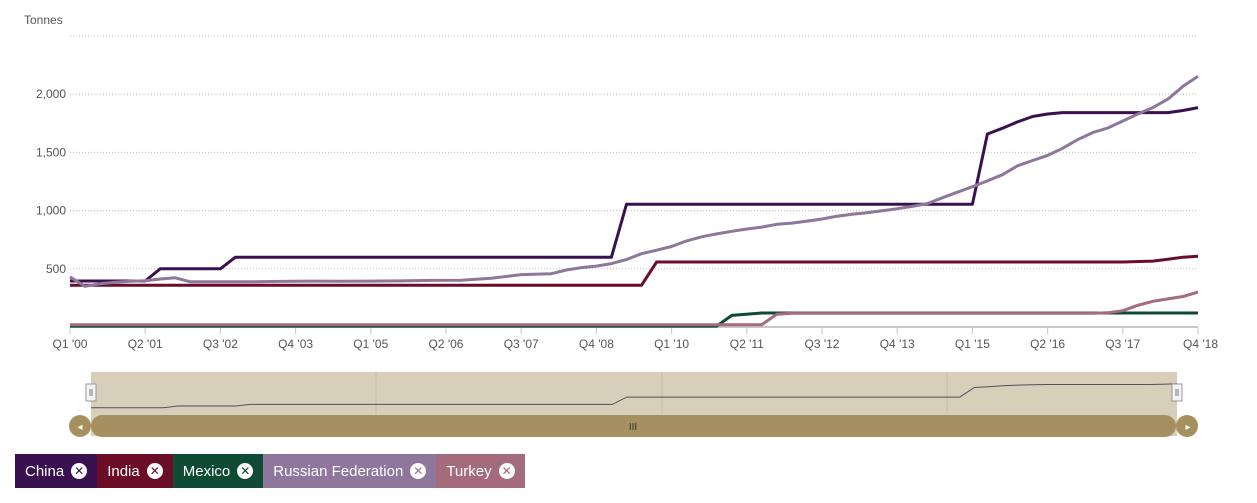 The width and height of the screenshot is (1257, 503). I want to click on x-tick-label: Q3 '02, so click(220, 344).